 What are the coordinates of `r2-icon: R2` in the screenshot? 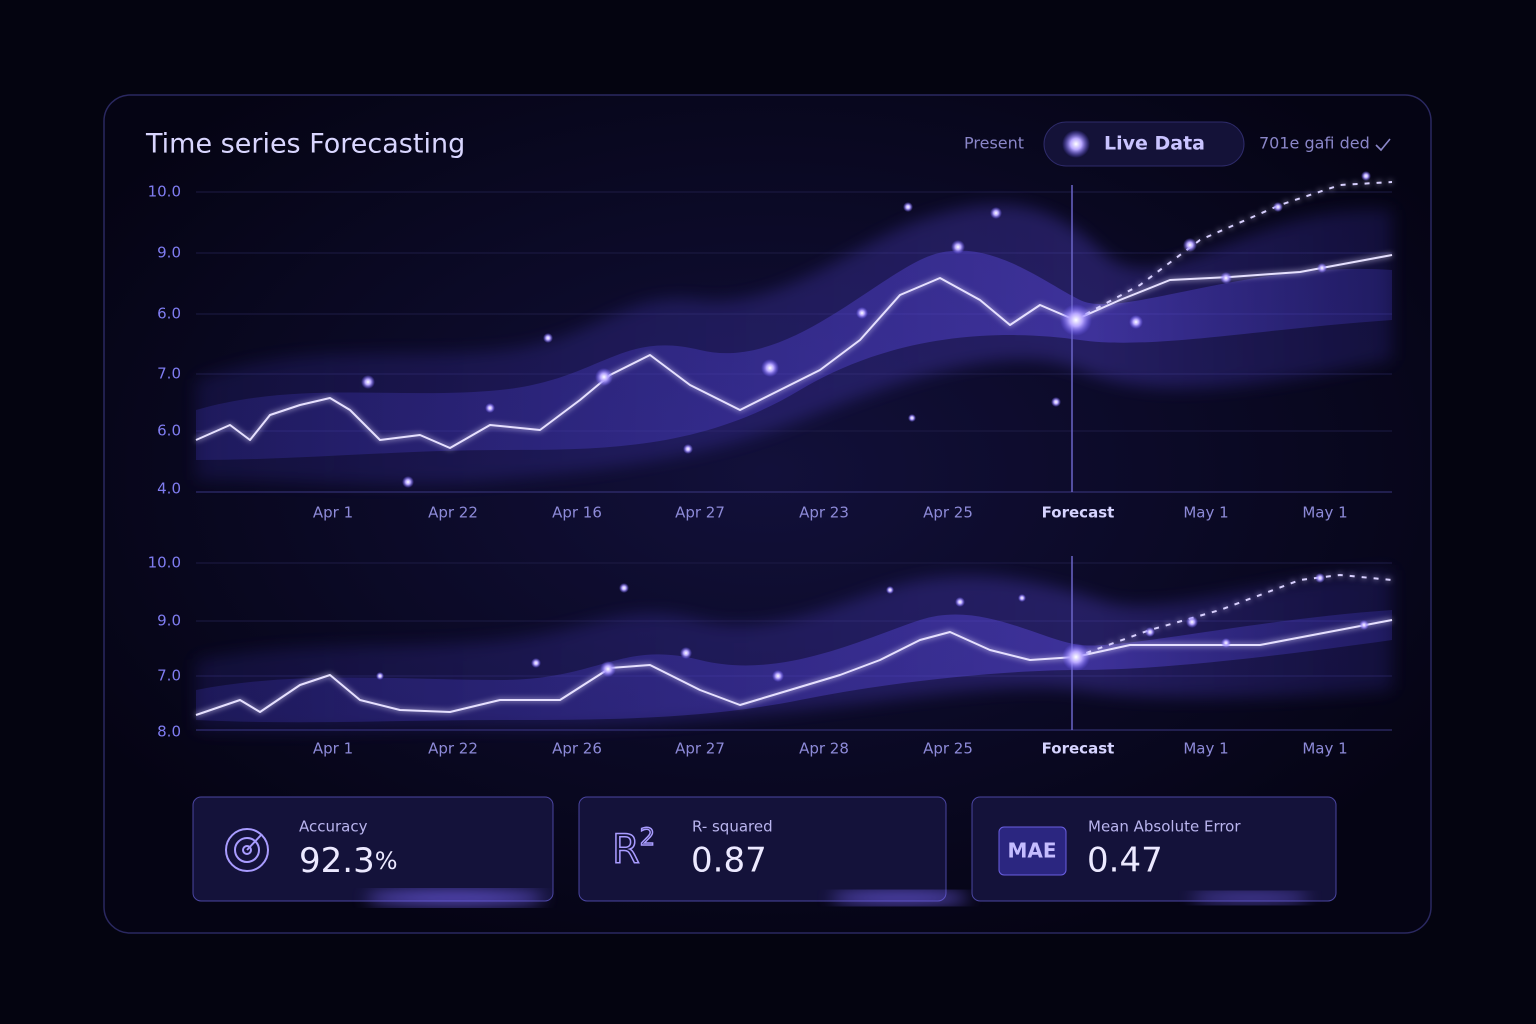 It's located at (633, 848).